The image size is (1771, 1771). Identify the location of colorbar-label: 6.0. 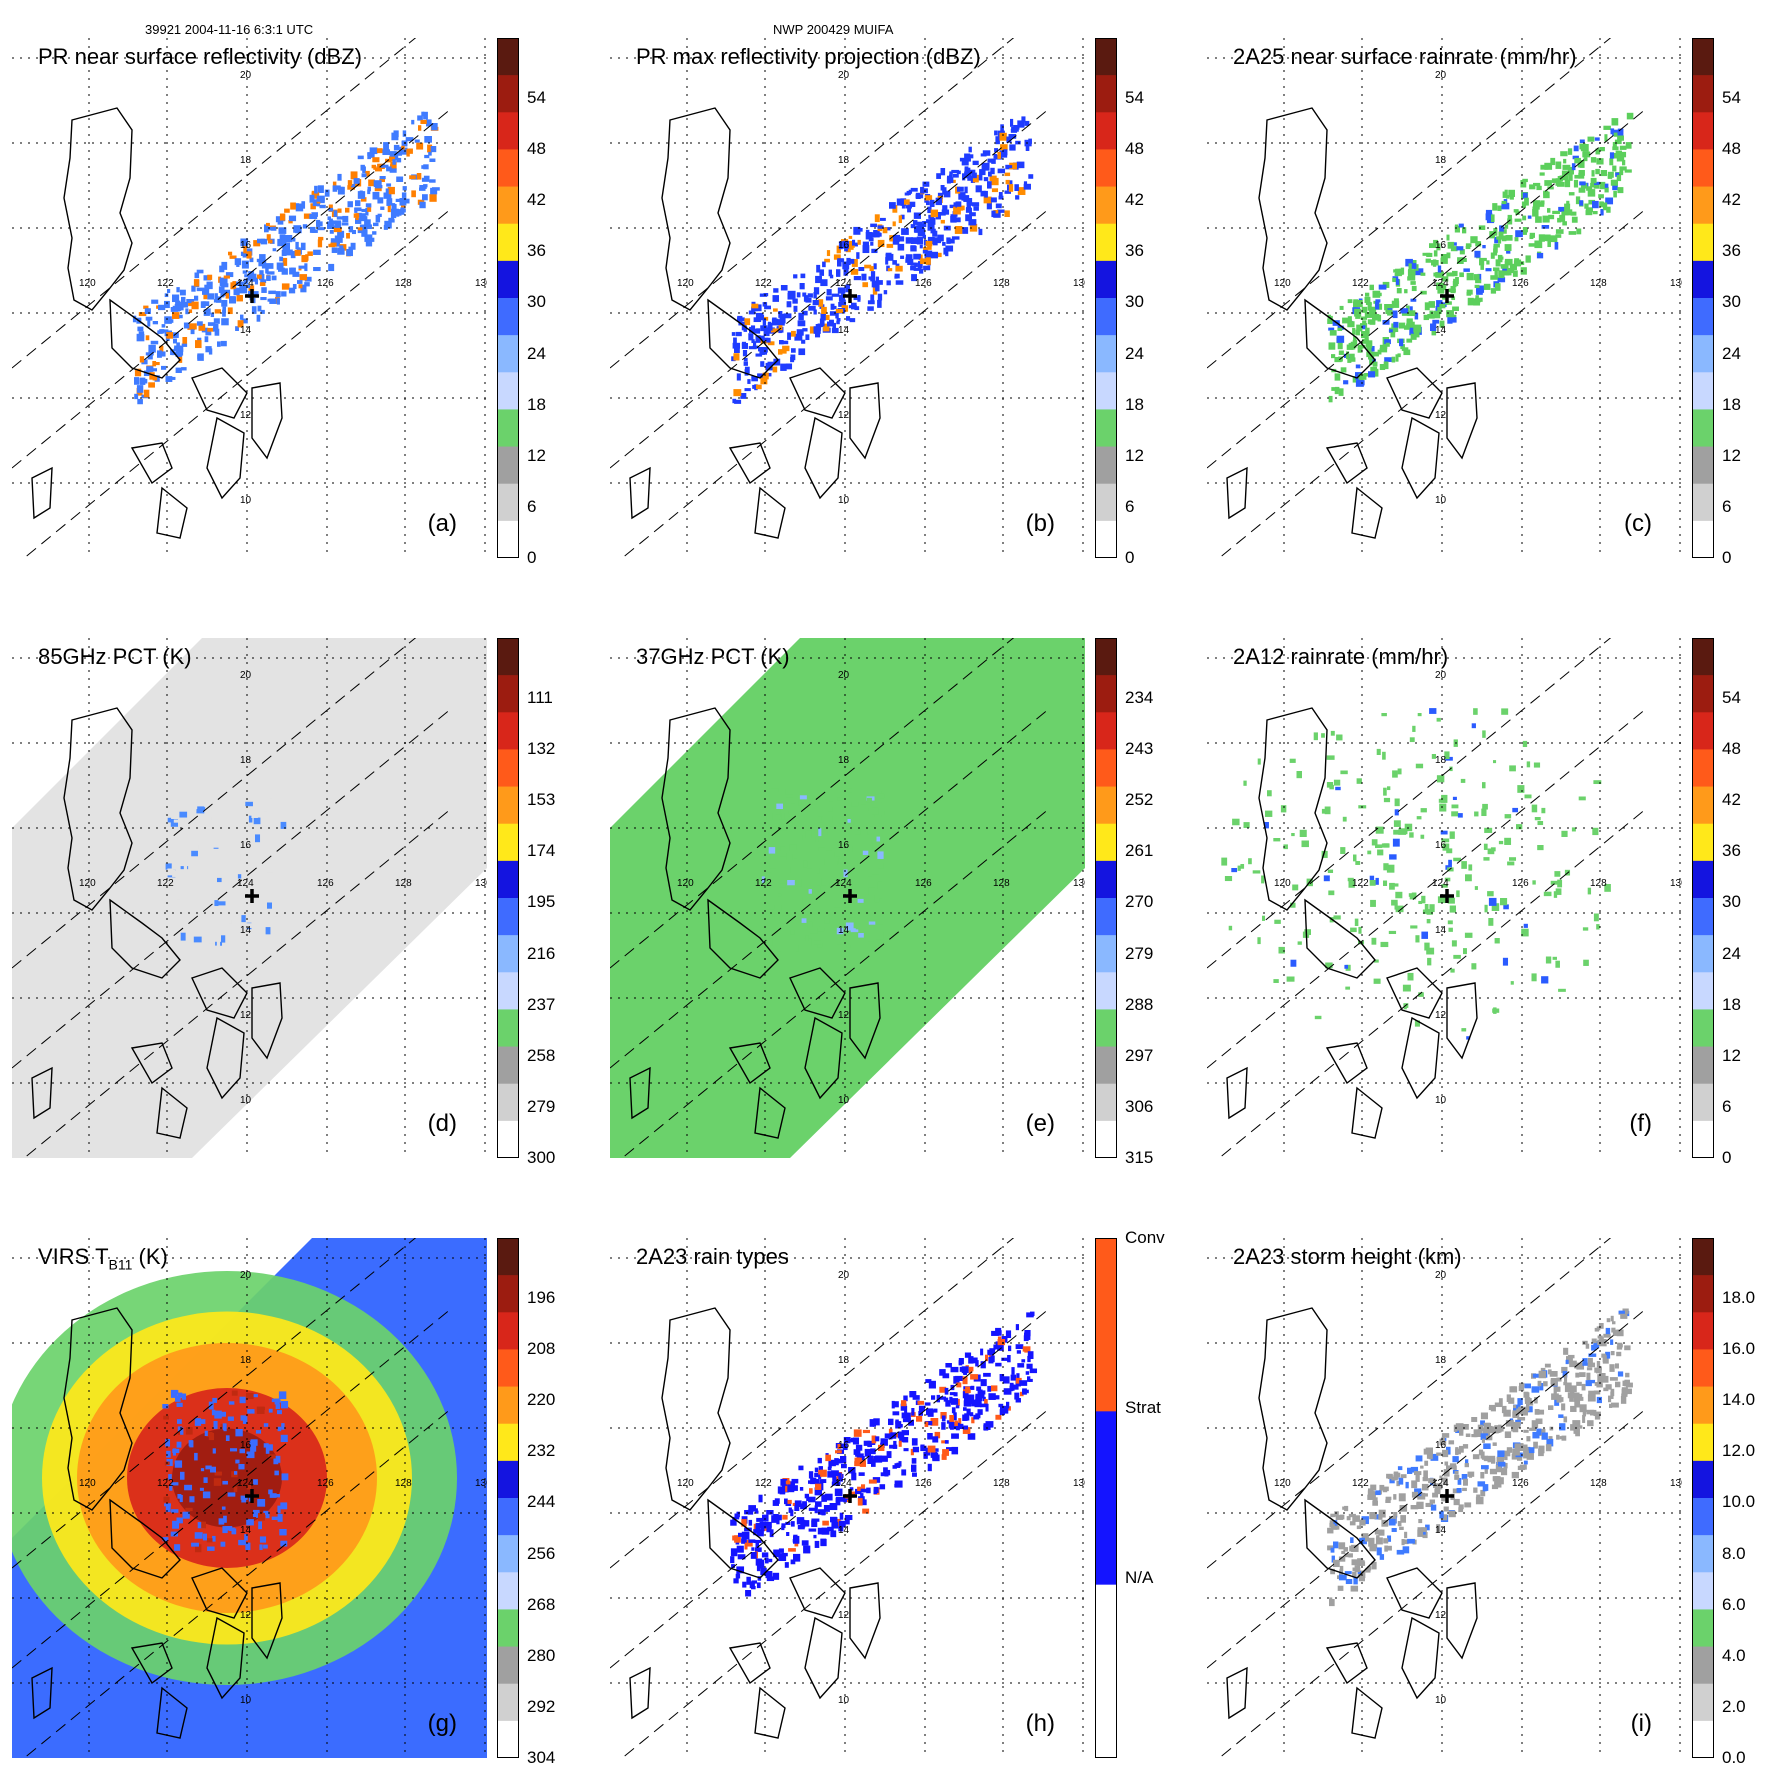
(1734, 1604).